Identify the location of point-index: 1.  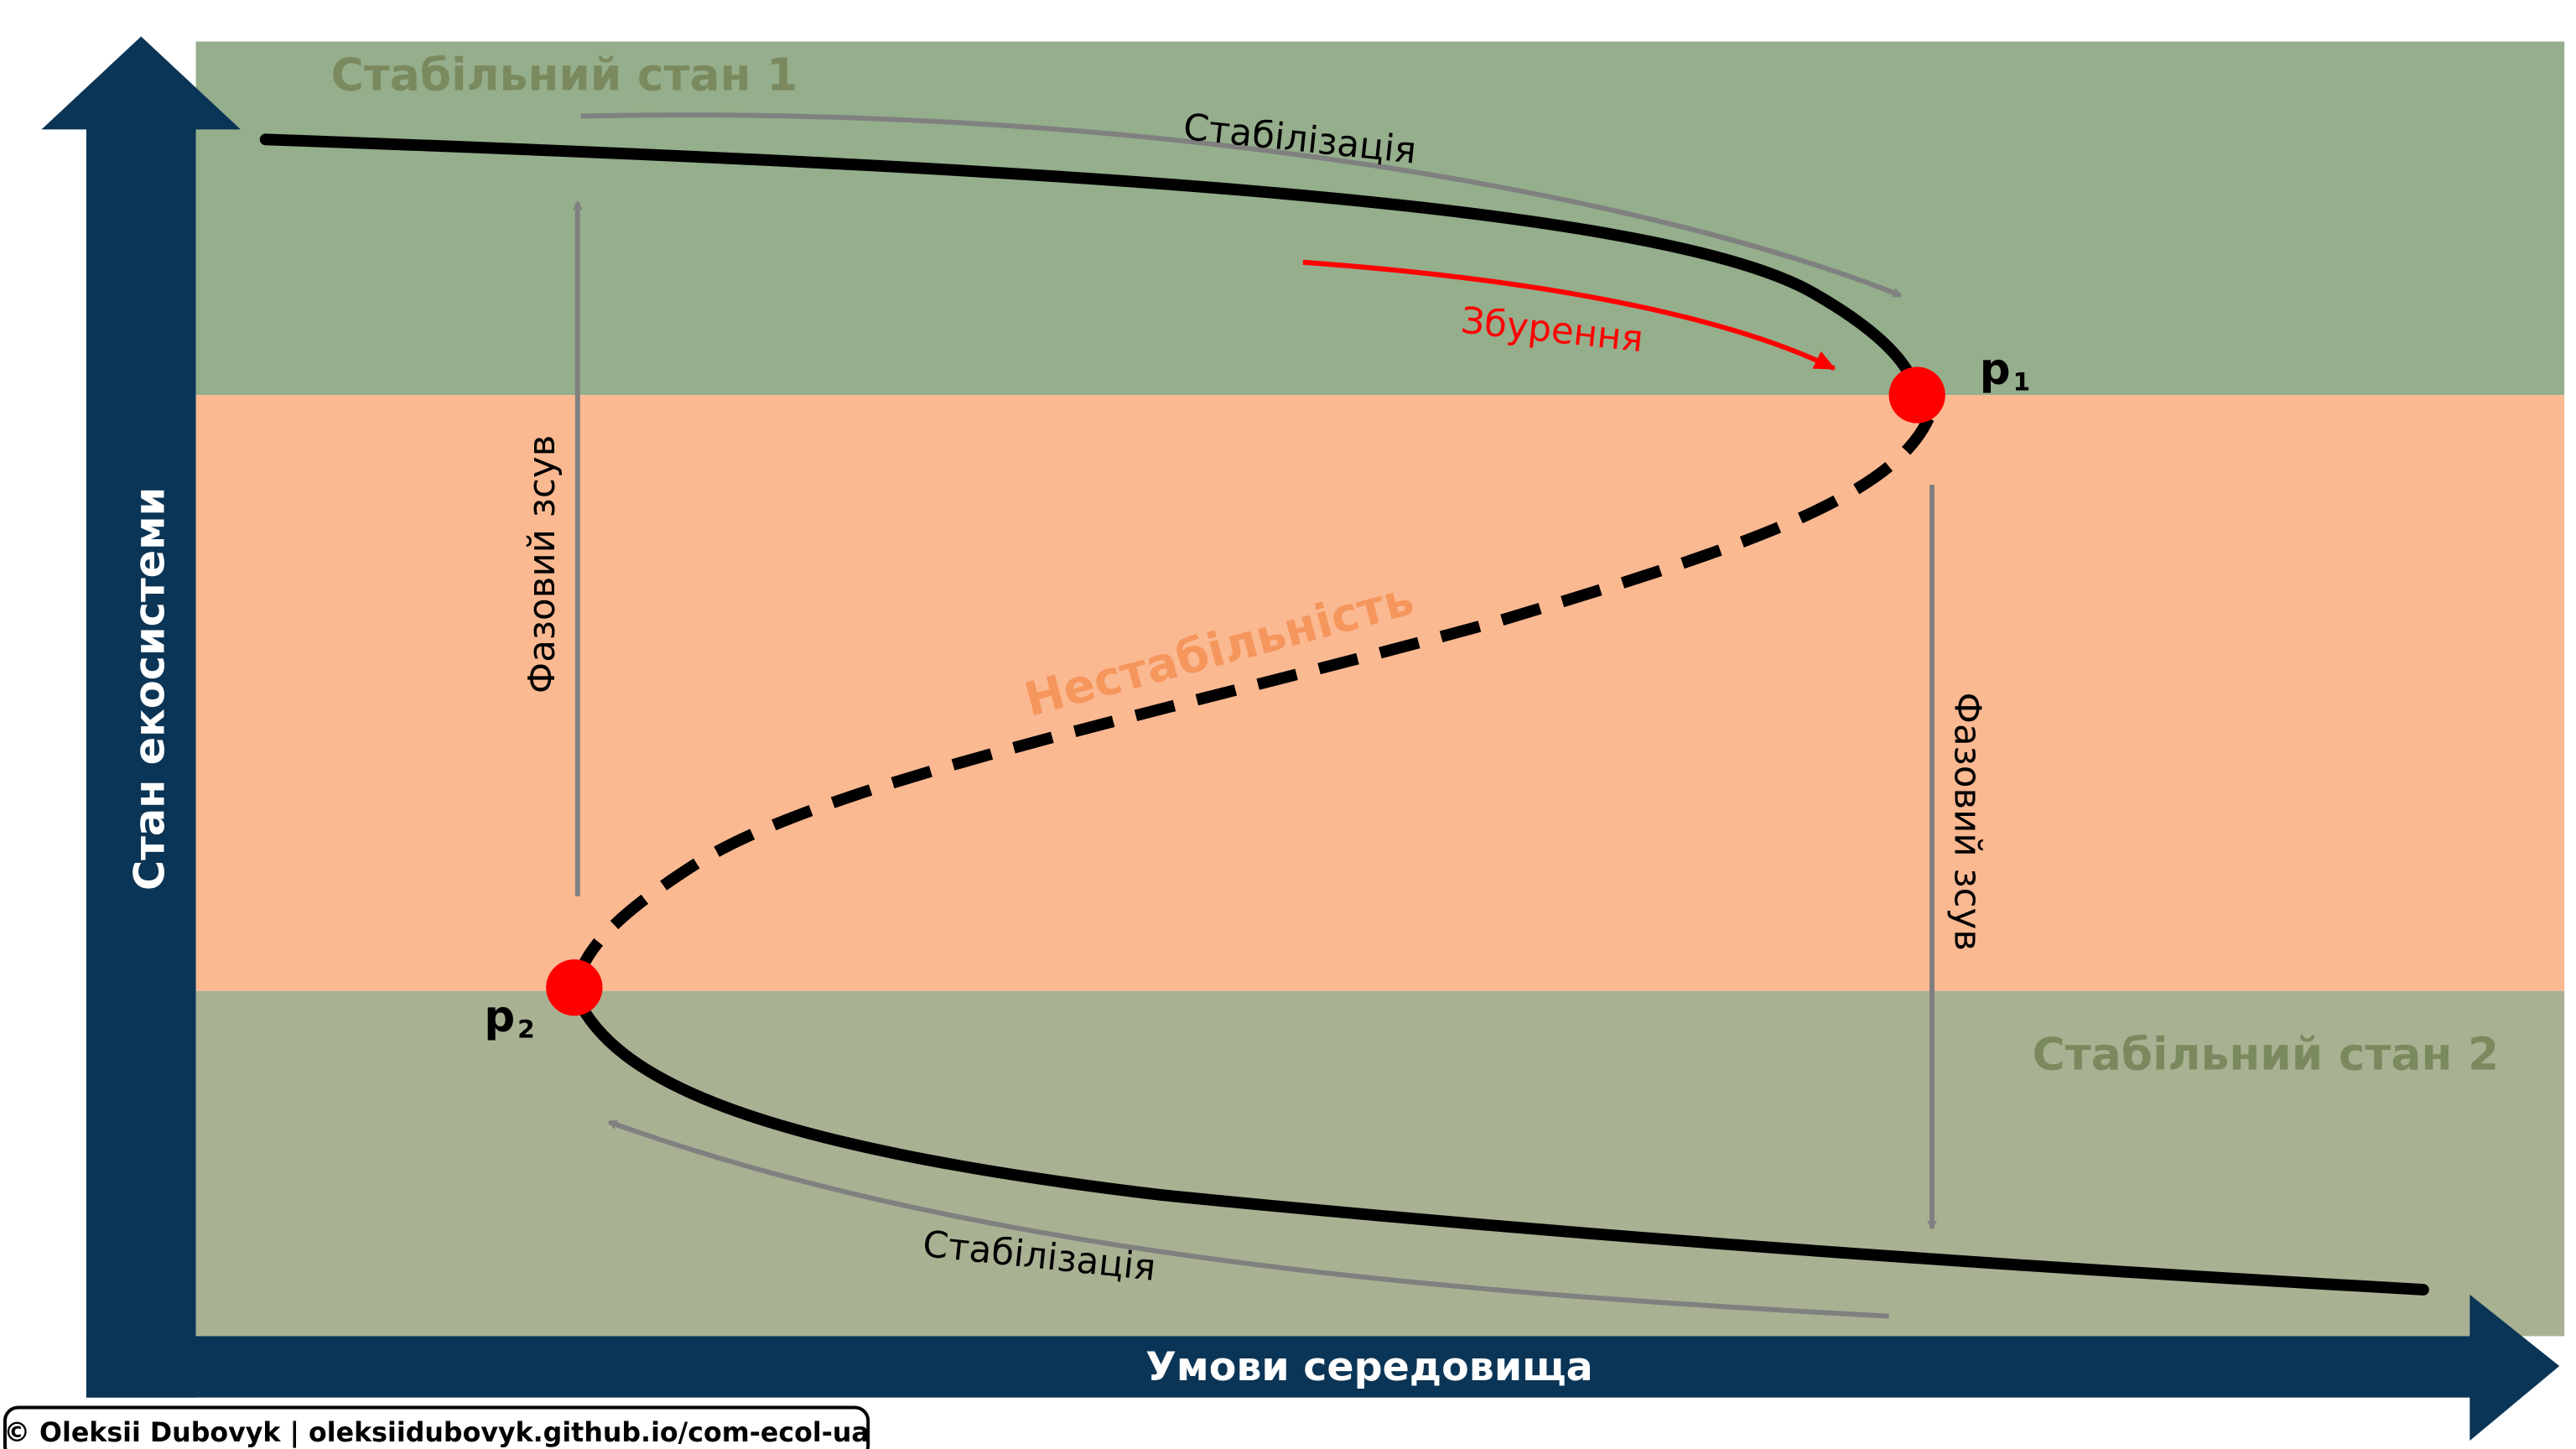
(2022, 382).